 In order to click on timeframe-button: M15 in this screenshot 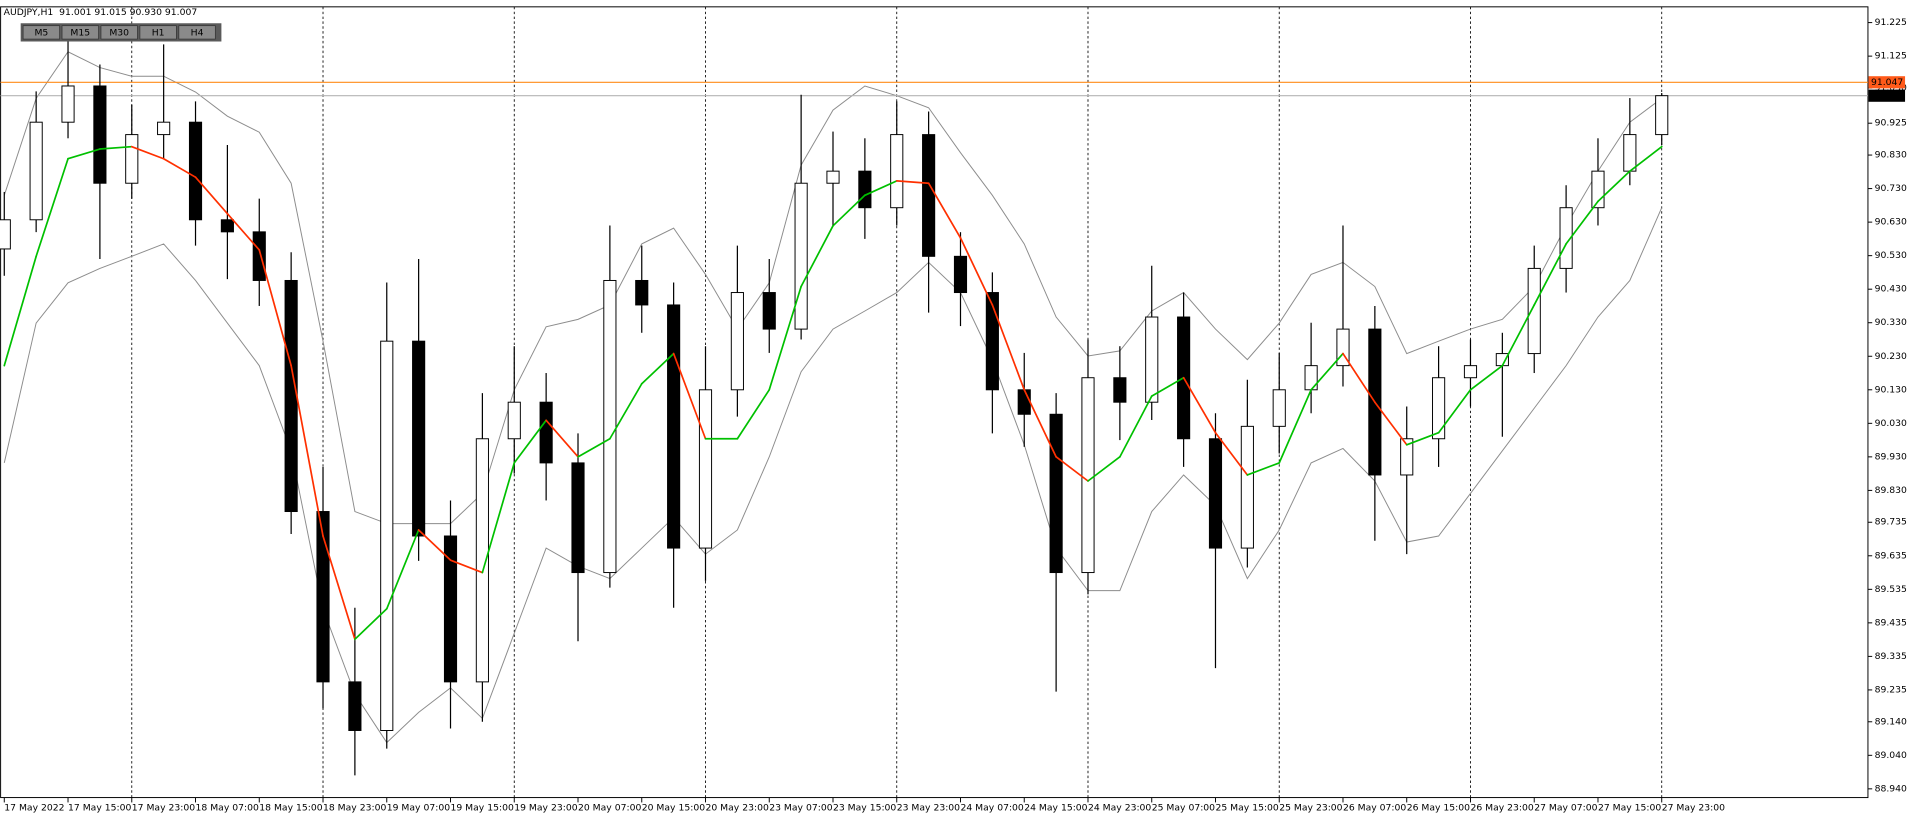, I will do `click(80, 32)`.